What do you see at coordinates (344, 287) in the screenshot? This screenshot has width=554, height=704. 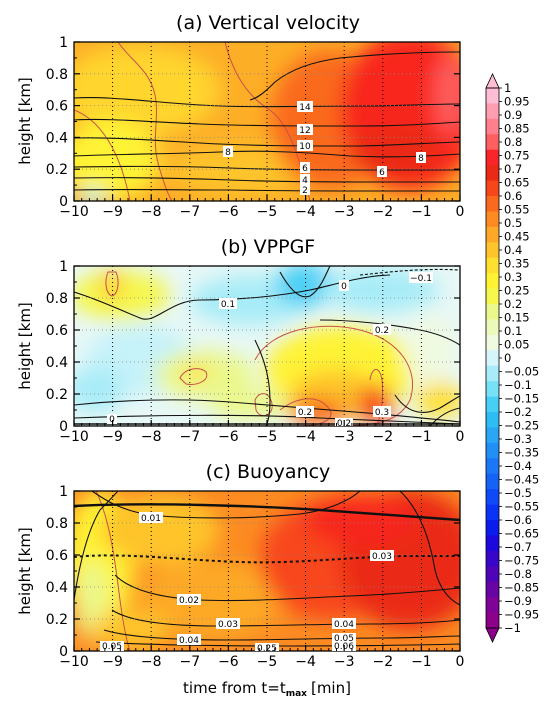 I see `svg-text: 0` at bounding box center [344, 287].